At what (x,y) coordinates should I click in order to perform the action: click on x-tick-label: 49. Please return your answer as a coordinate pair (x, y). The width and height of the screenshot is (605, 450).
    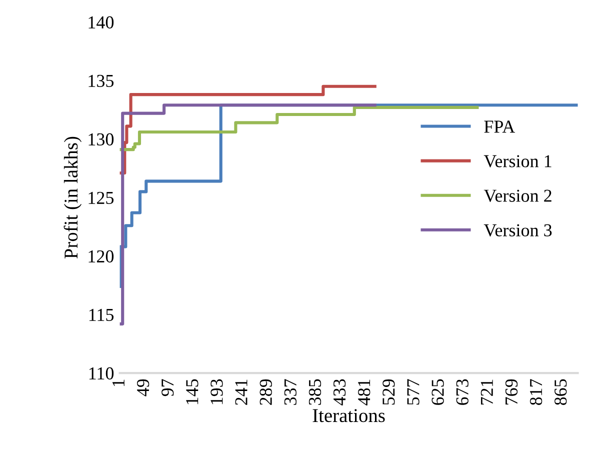
    Looking at the image, I should click on (143, 387).